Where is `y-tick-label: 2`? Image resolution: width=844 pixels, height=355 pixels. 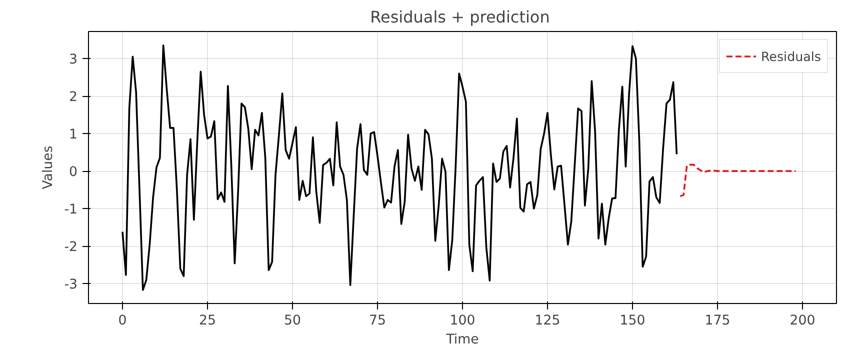
y-tick-label: 2 is located at coordinates (73, 98).